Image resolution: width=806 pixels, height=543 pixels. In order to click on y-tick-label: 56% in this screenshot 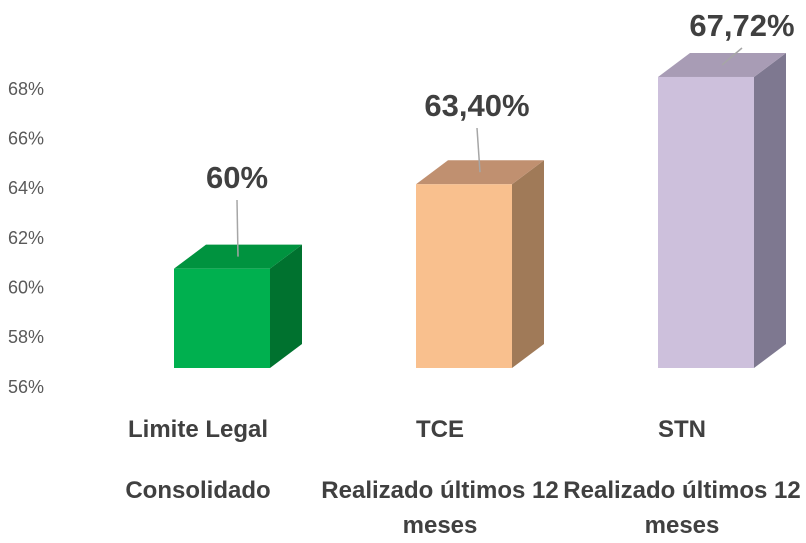, I will do `click(26, 387)`.